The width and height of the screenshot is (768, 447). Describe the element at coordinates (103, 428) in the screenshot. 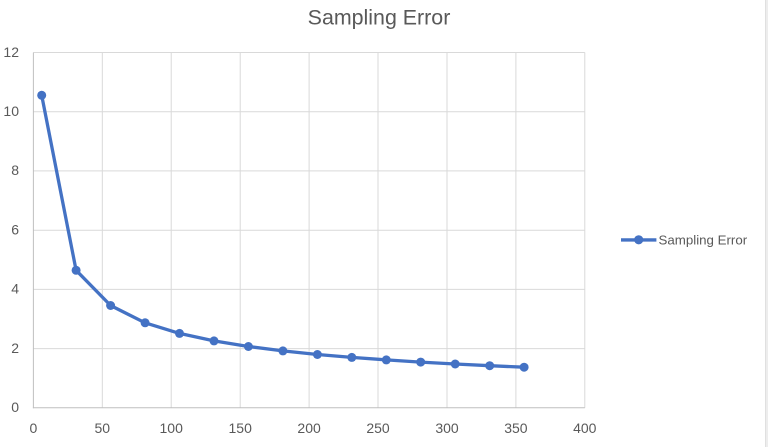

I see `svg-text: 50` at that location.